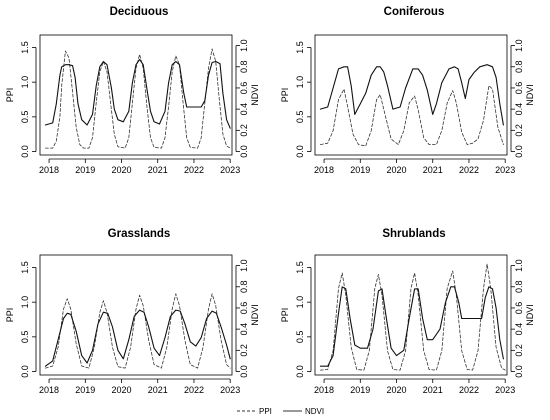 The width and height of the screenshot is (550, 420). Describe the element at coordinates (265, 411) in the screenshot. I see `legend-ppi-label: PPI` at that location.